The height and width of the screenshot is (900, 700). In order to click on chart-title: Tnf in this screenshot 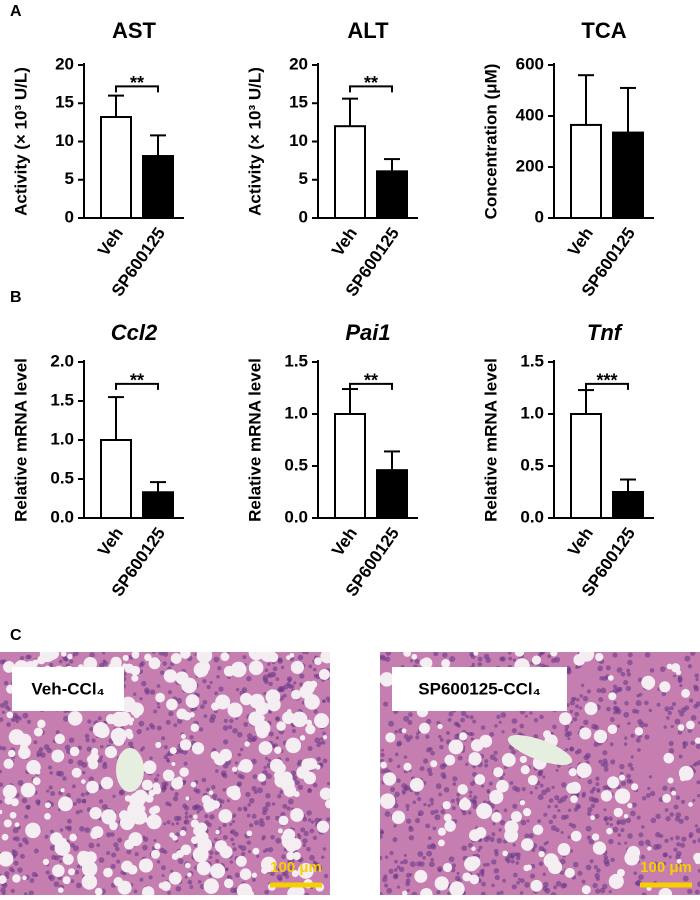, I will do `click(605, 332)`.